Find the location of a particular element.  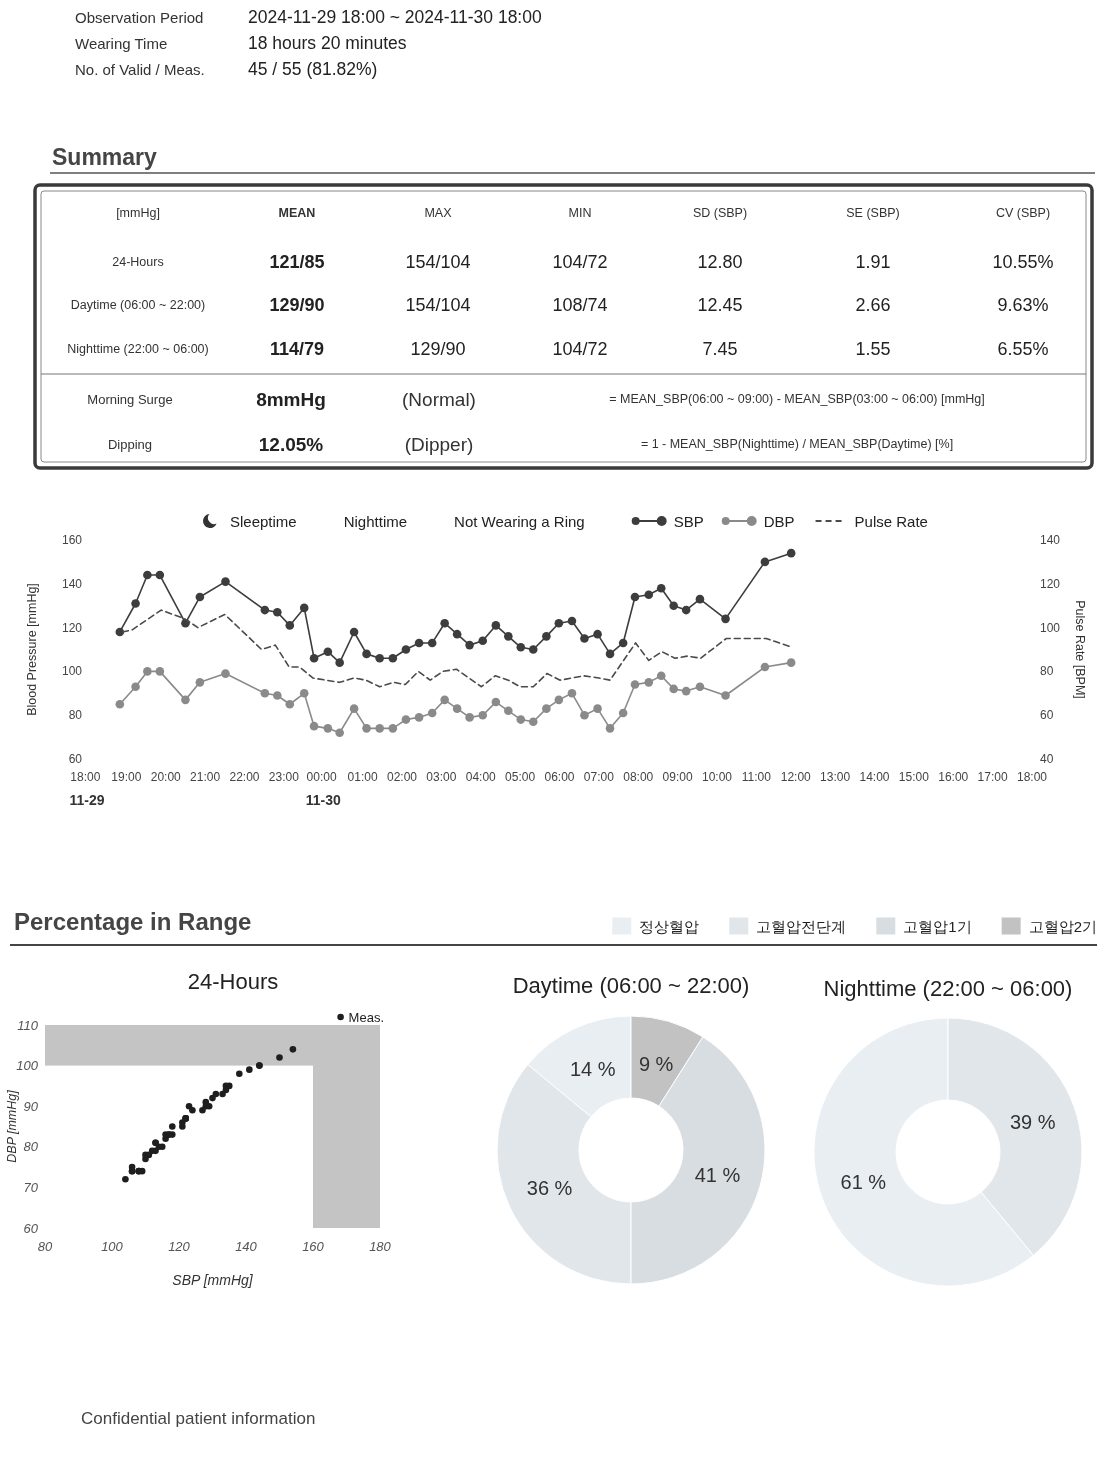

x-tick-label: 10:00 is located at coordinates (717, 777).